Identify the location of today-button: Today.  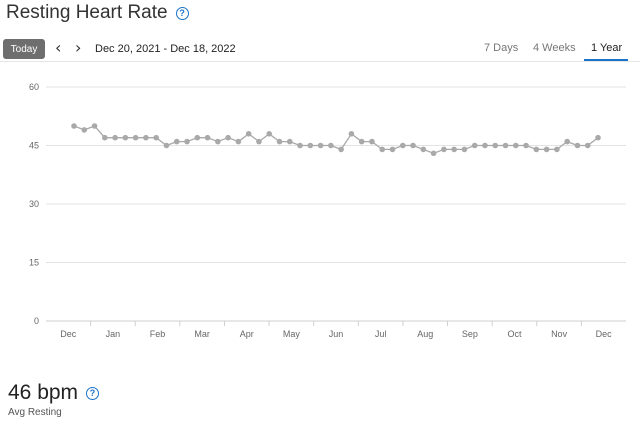
(24, 49).